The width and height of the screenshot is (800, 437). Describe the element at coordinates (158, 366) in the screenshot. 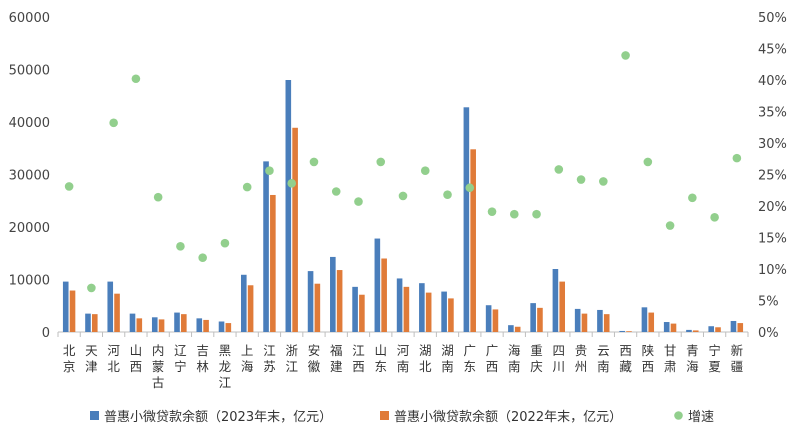

I see `category-label-char: 蒙` at that location.